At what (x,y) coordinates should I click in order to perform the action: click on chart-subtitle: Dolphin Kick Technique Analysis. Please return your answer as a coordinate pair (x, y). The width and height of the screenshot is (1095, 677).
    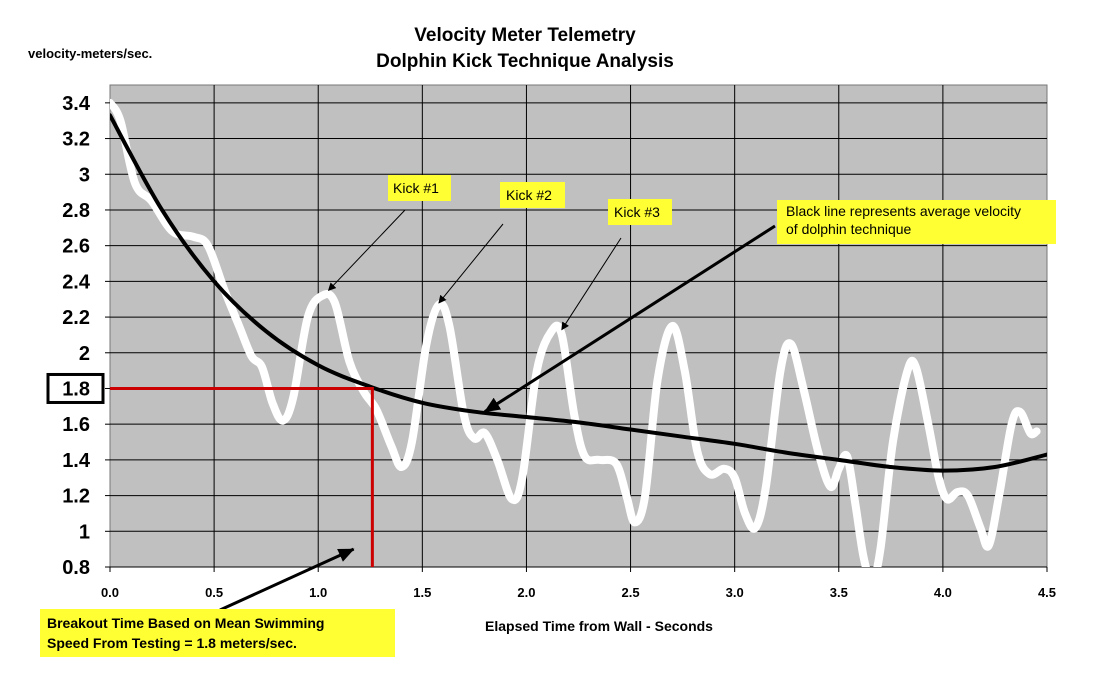
    Looking at the image, I should click on (525, 61).